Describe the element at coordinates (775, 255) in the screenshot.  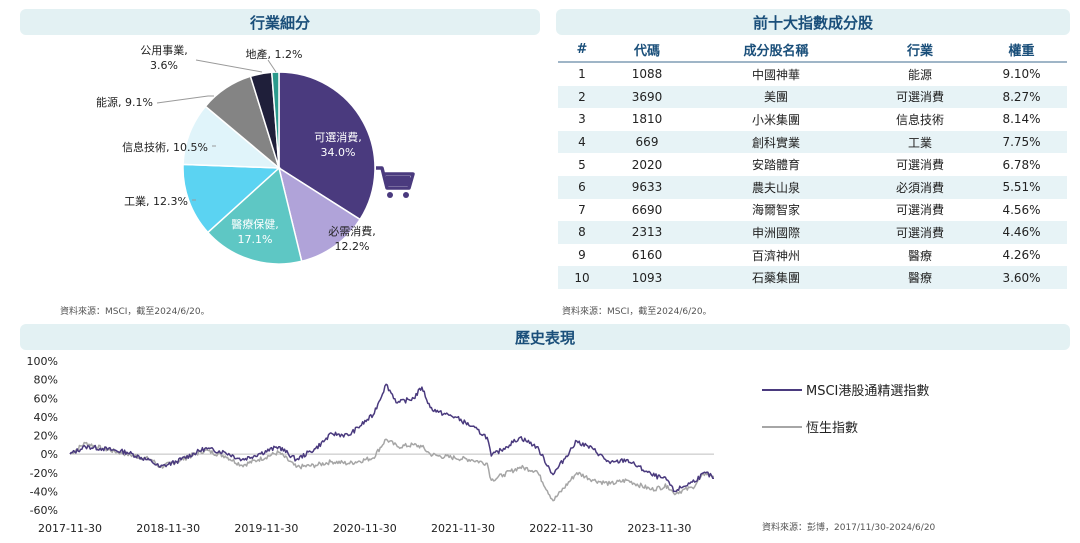
I see `cell-name: 百濟神州` at that location.